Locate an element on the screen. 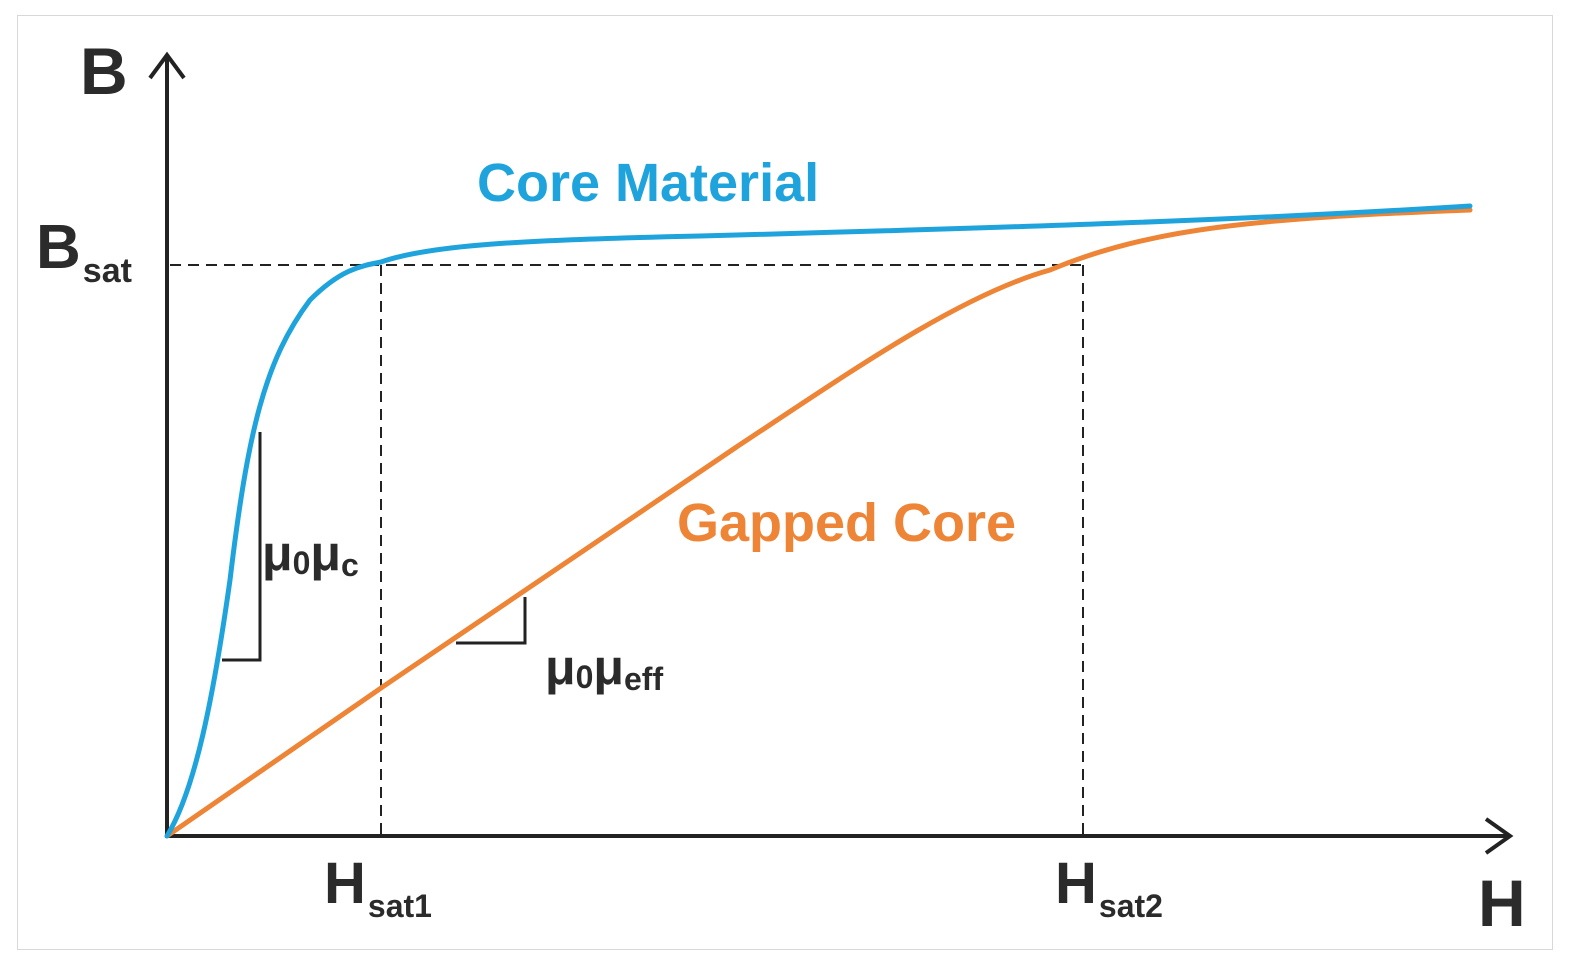  y-axis-arrowhead is located at coordinates (167, 65).